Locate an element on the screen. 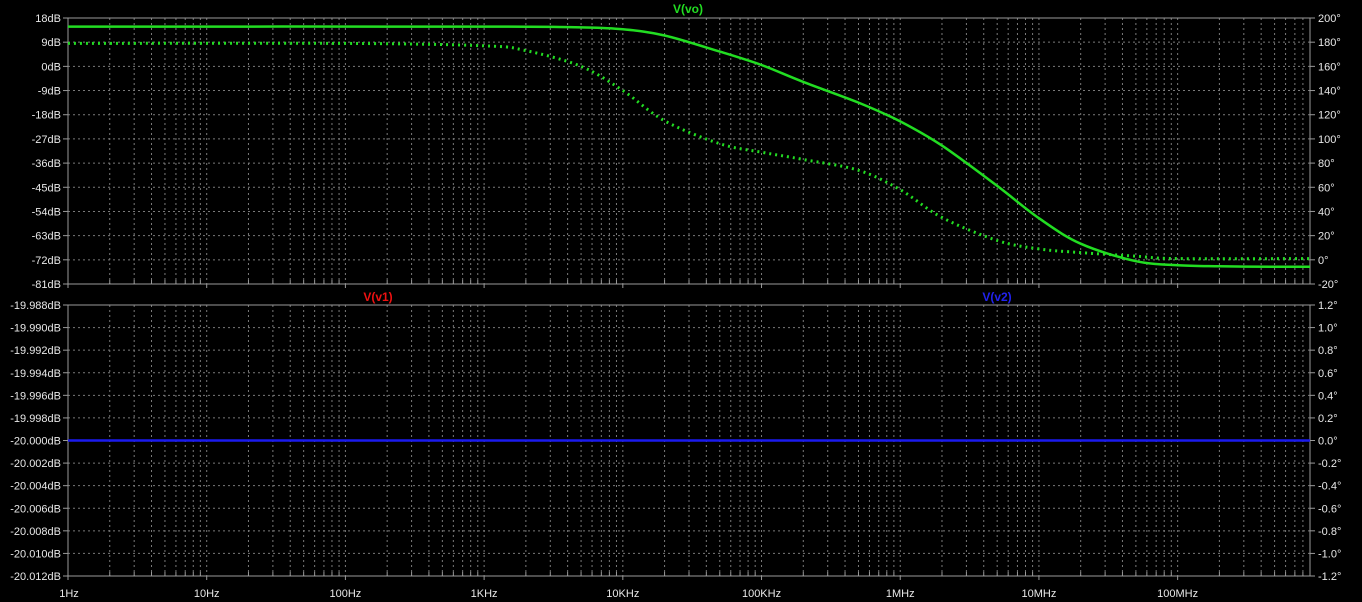 The height and width of the screenshot is (602, 1362). x-tick-label: 10Hz is located at coordinates (207, 594).